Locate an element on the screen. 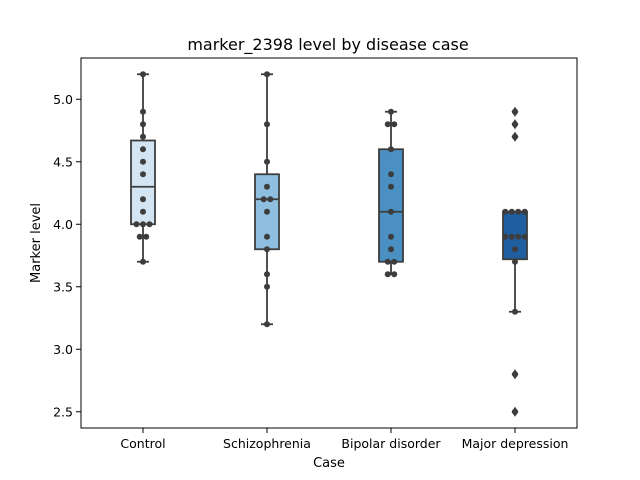 Image resolution: width=640 pixels, height=480 pixels. y-tick-label: 4.0 is located at coordinates (63, 224).